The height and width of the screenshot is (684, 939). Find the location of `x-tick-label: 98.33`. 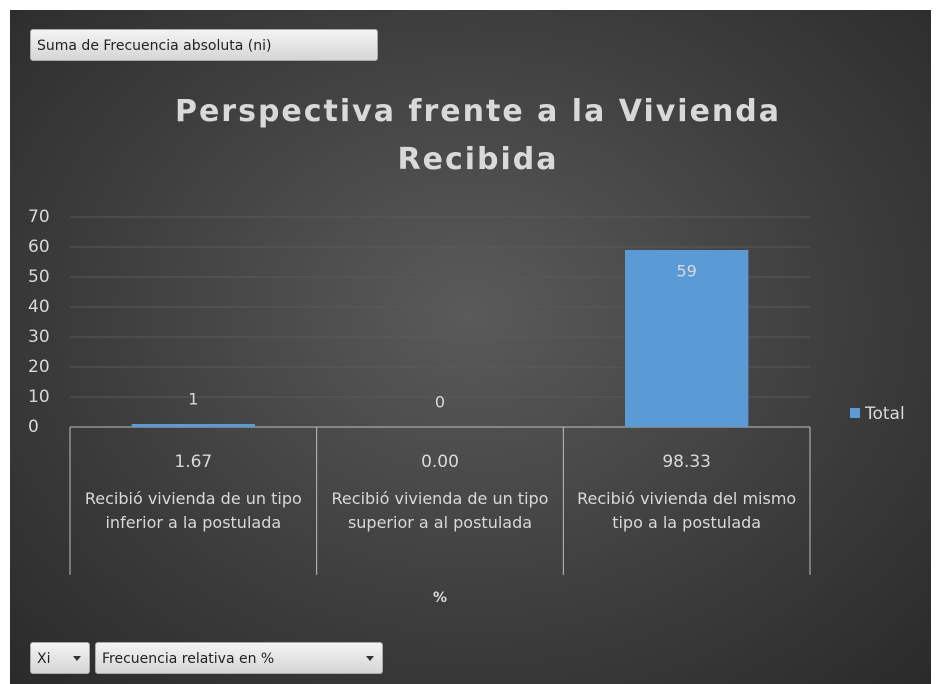

x-tick-label: 98.33 is located at coordinates (686, 462).